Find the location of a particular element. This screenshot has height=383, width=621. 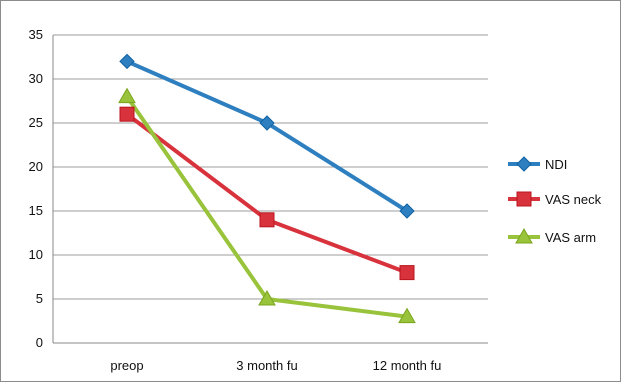

legend-marker-ndi is located at coordinates (524, 164).